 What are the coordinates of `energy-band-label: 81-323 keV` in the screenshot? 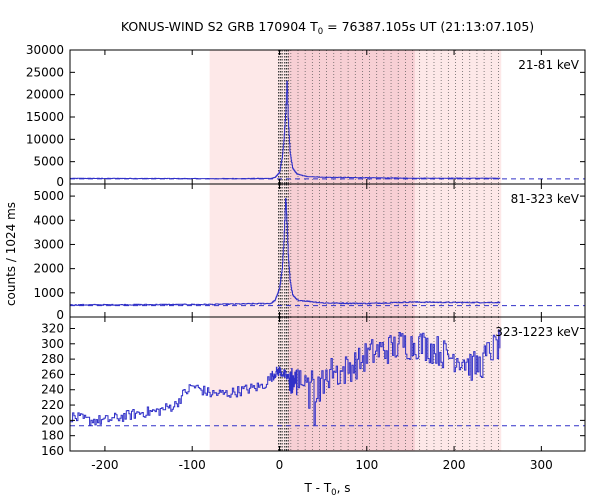 It's located at (545, 199).